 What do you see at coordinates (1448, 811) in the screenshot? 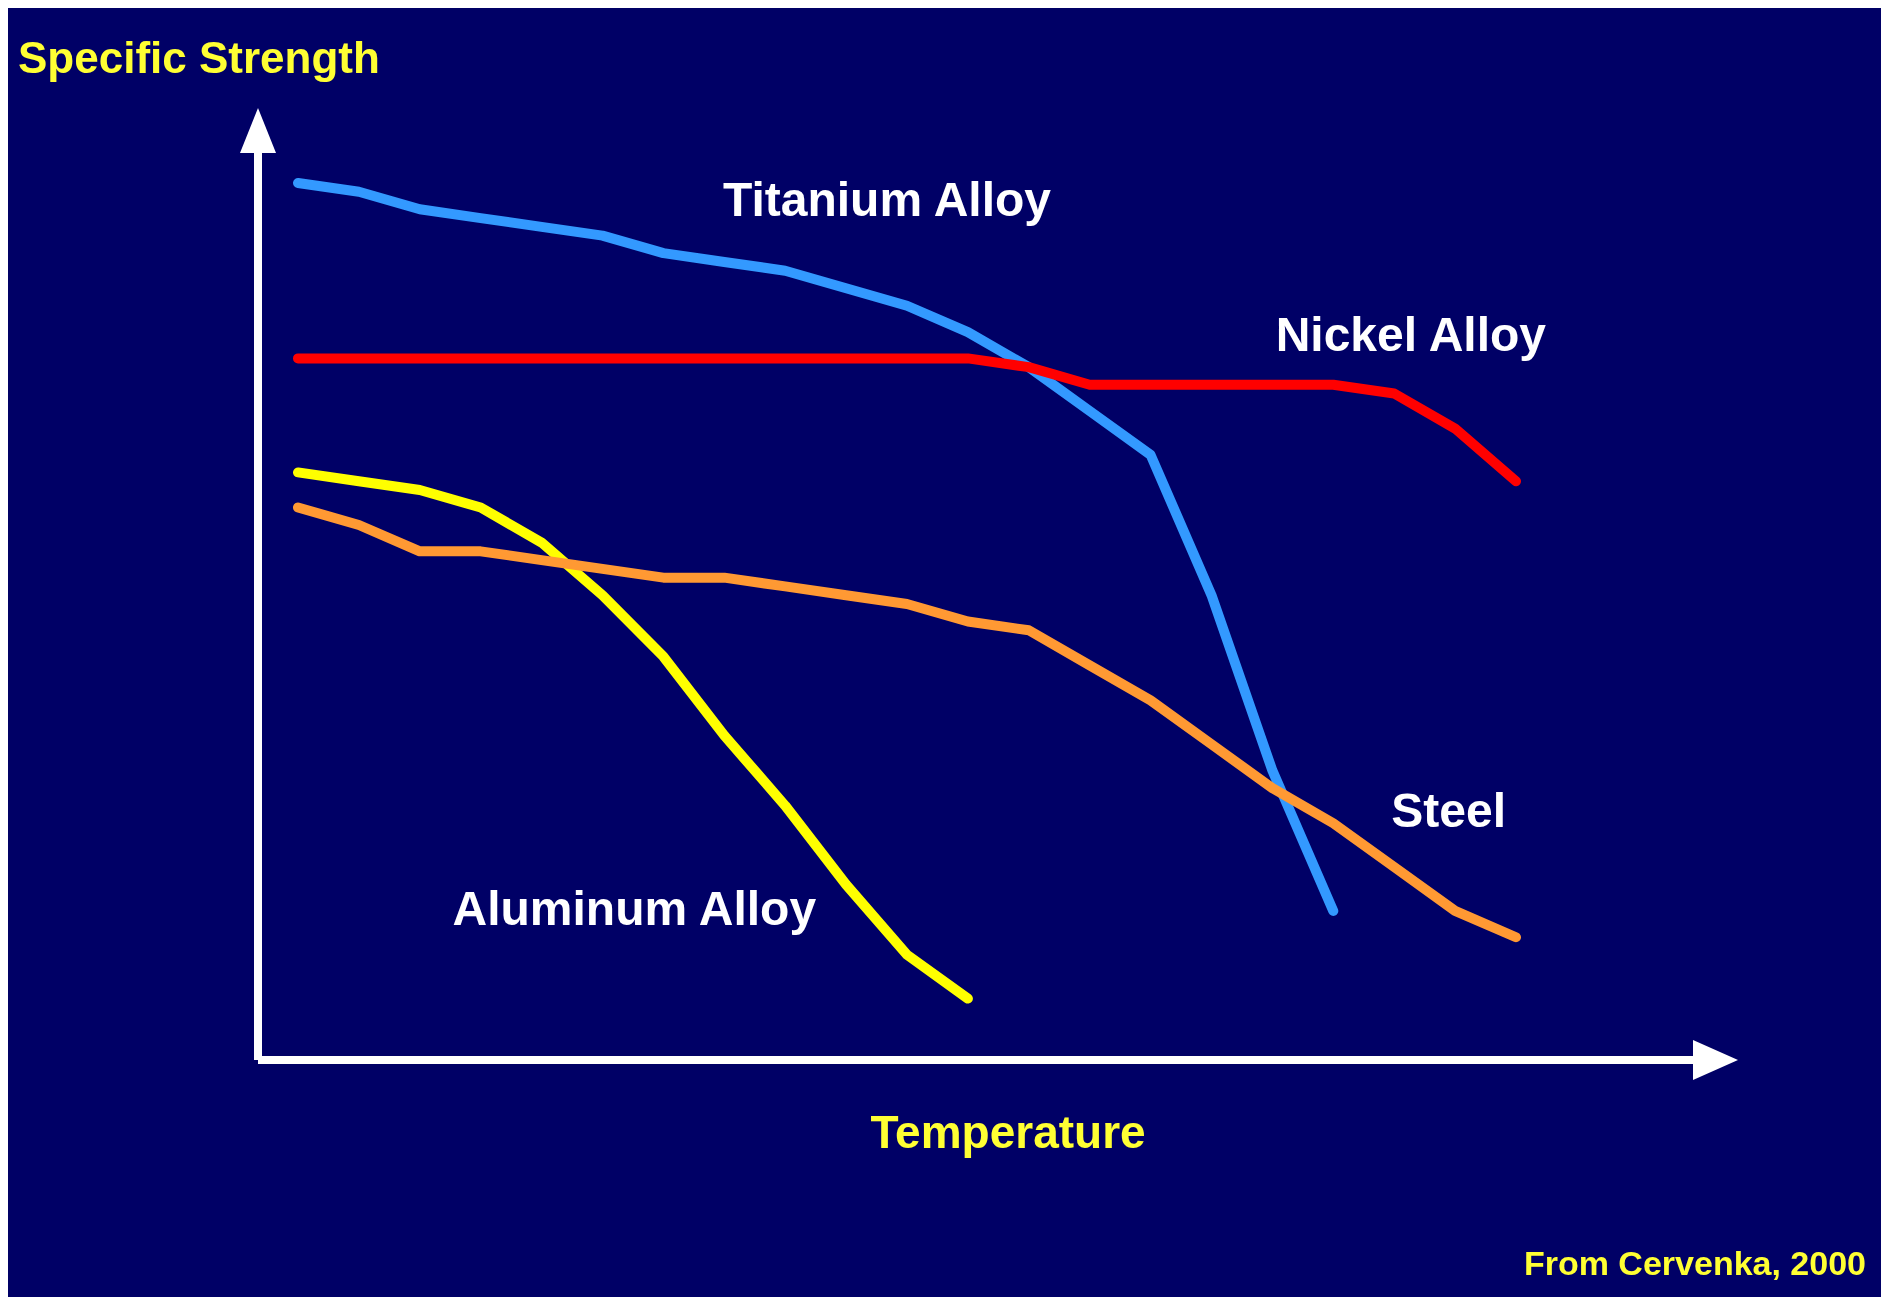
I see `series-label: Steel` at bounding box center [1448, 811].